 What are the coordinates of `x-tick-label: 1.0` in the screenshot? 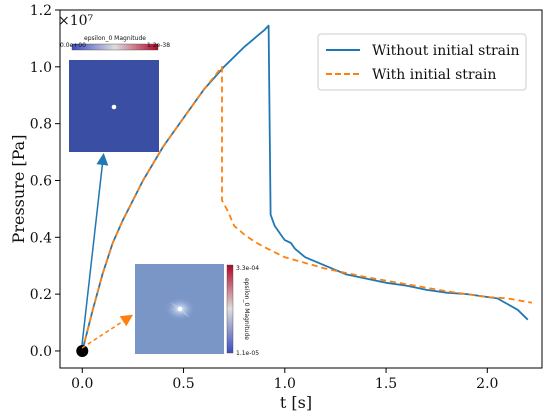 It's located at (285, 384).